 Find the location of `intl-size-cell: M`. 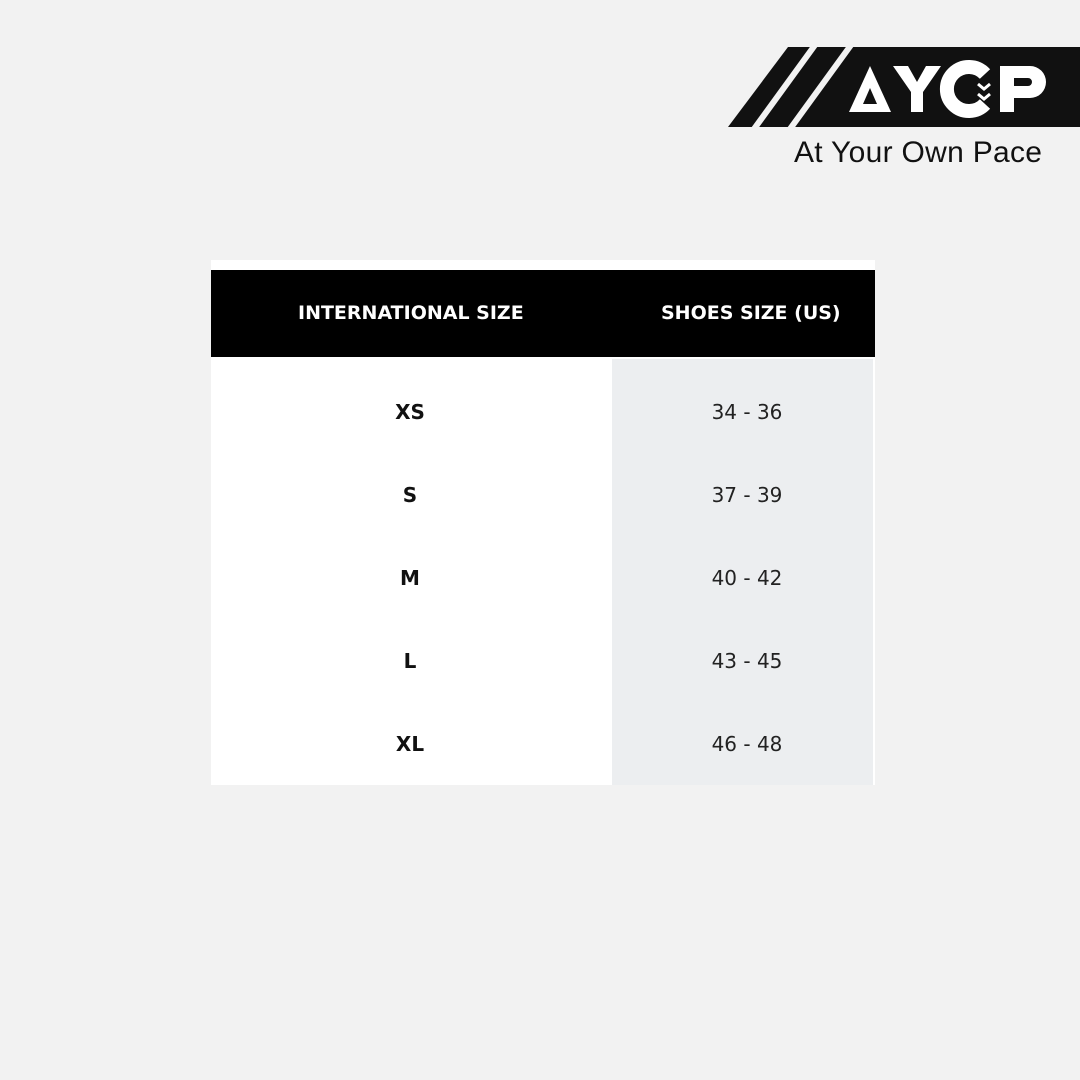

intl-size-cell: M is located at coordinates (410, 578).